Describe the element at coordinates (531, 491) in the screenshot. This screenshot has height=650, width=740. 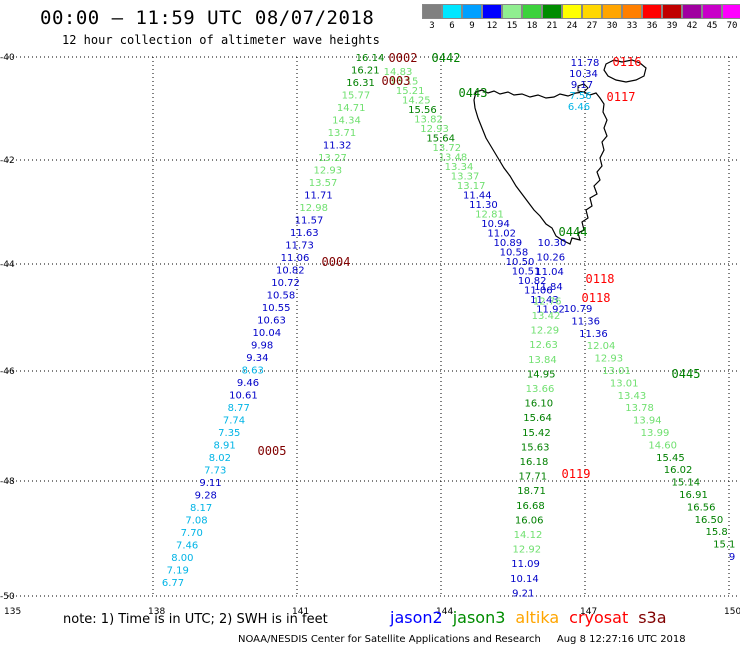
I see `swh-value: 18.71` at that location.